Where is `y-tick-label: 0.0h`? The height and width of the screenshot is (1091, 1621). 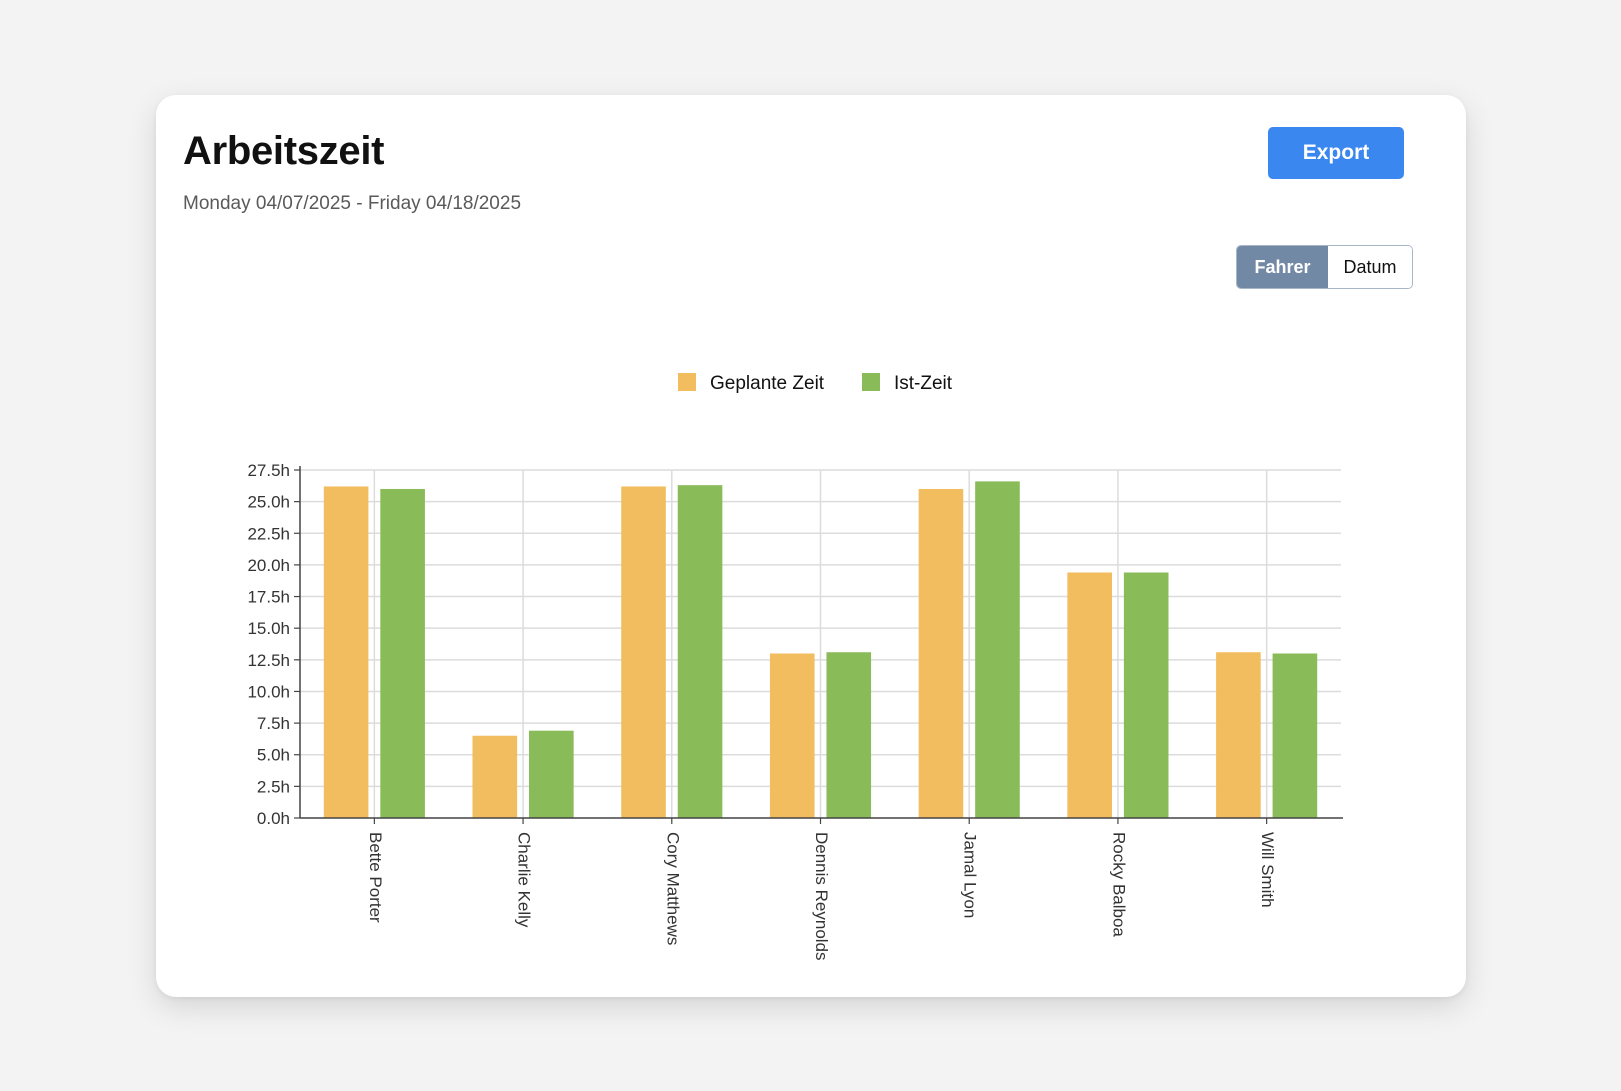
y-tick-label: 0.0h is located at coordinates (273, 818).